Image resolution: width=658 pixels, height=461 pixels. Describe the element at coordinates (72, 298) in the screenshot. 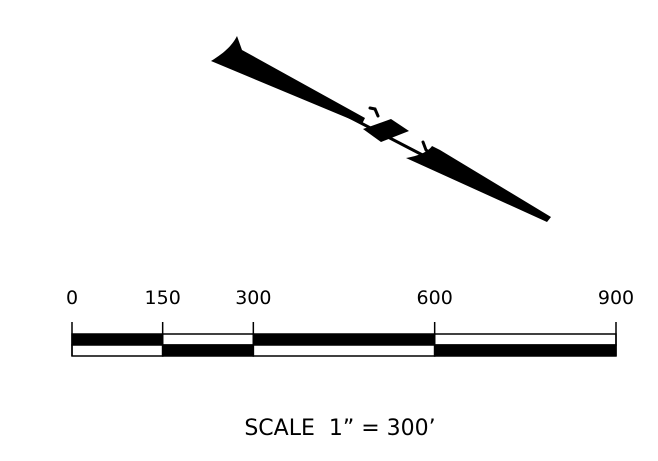

I see `scale-bar-label-0: 0` at that location.